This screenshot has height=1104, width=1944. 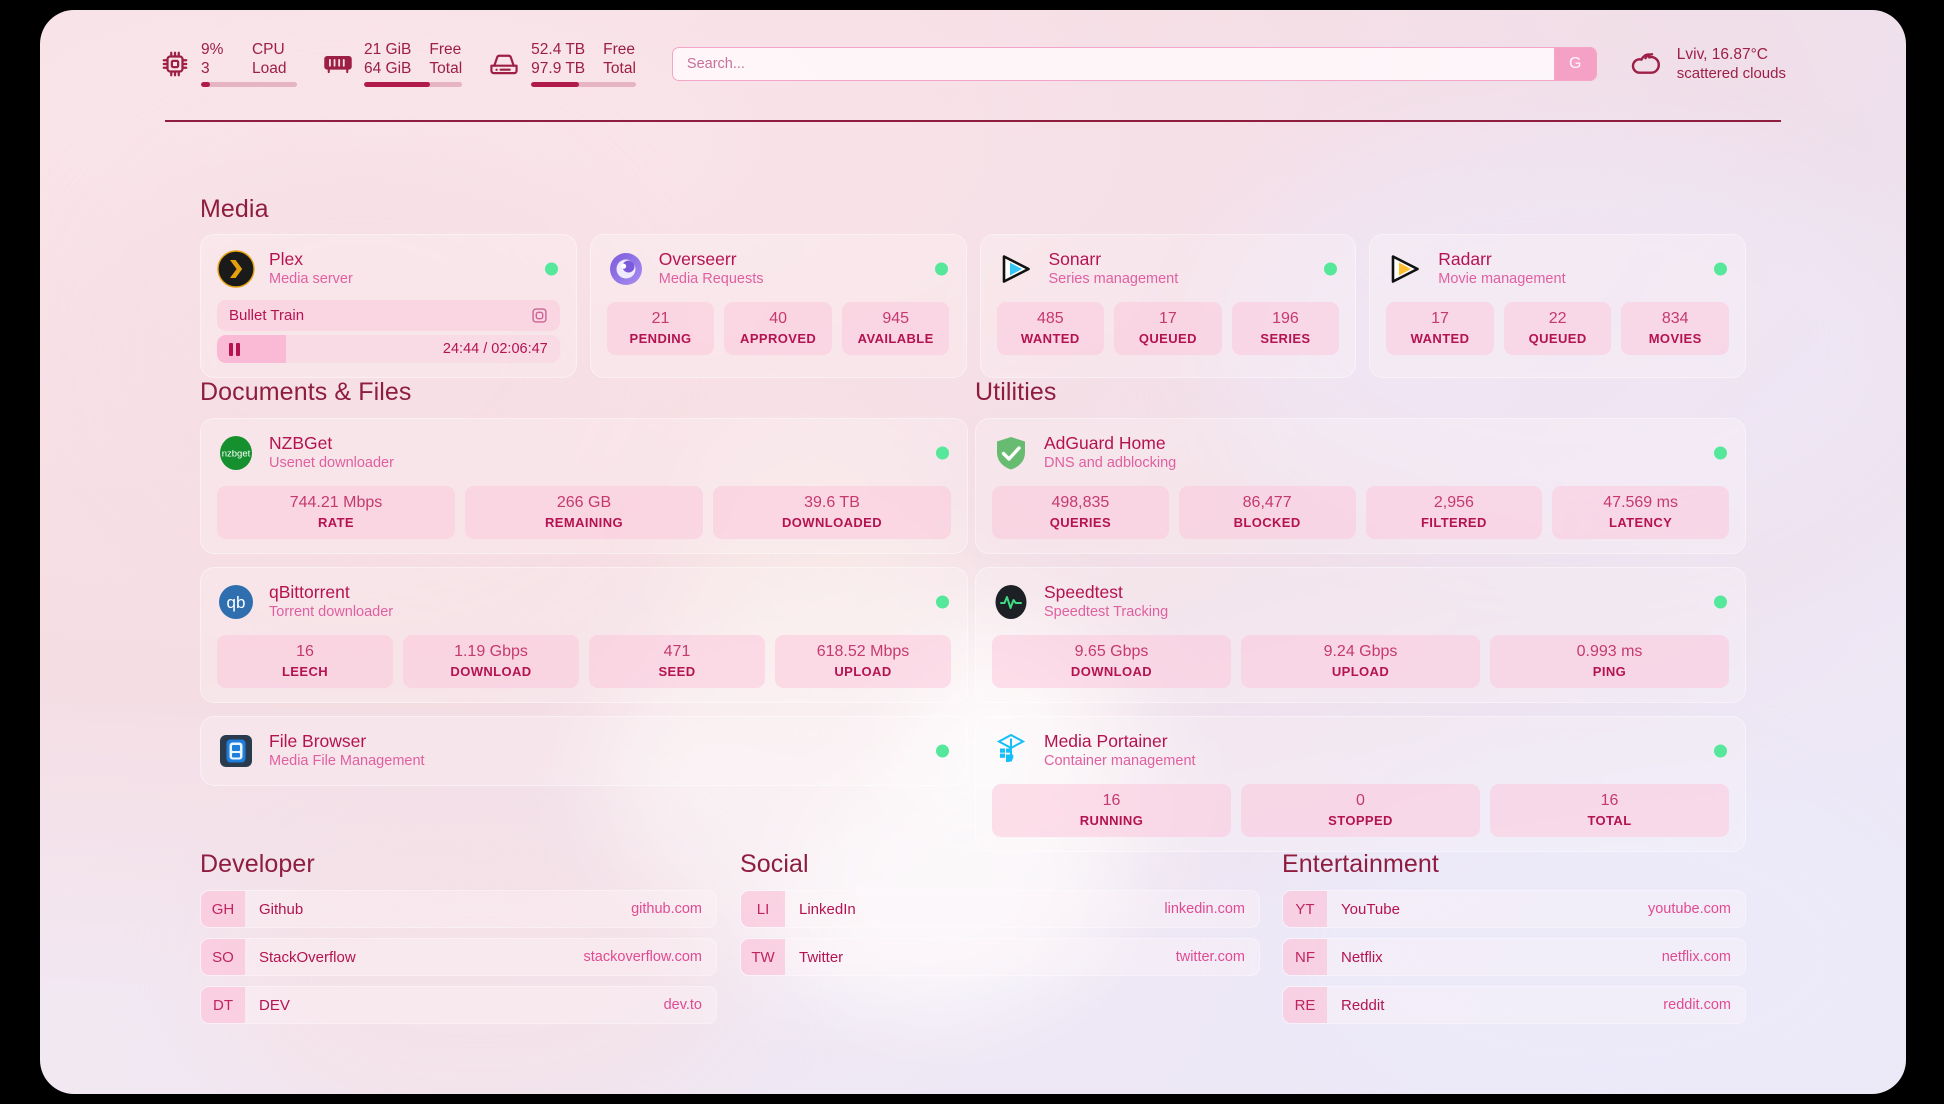 I want to click on qbittorrent-icon: qb, so click(x=236, y=602).